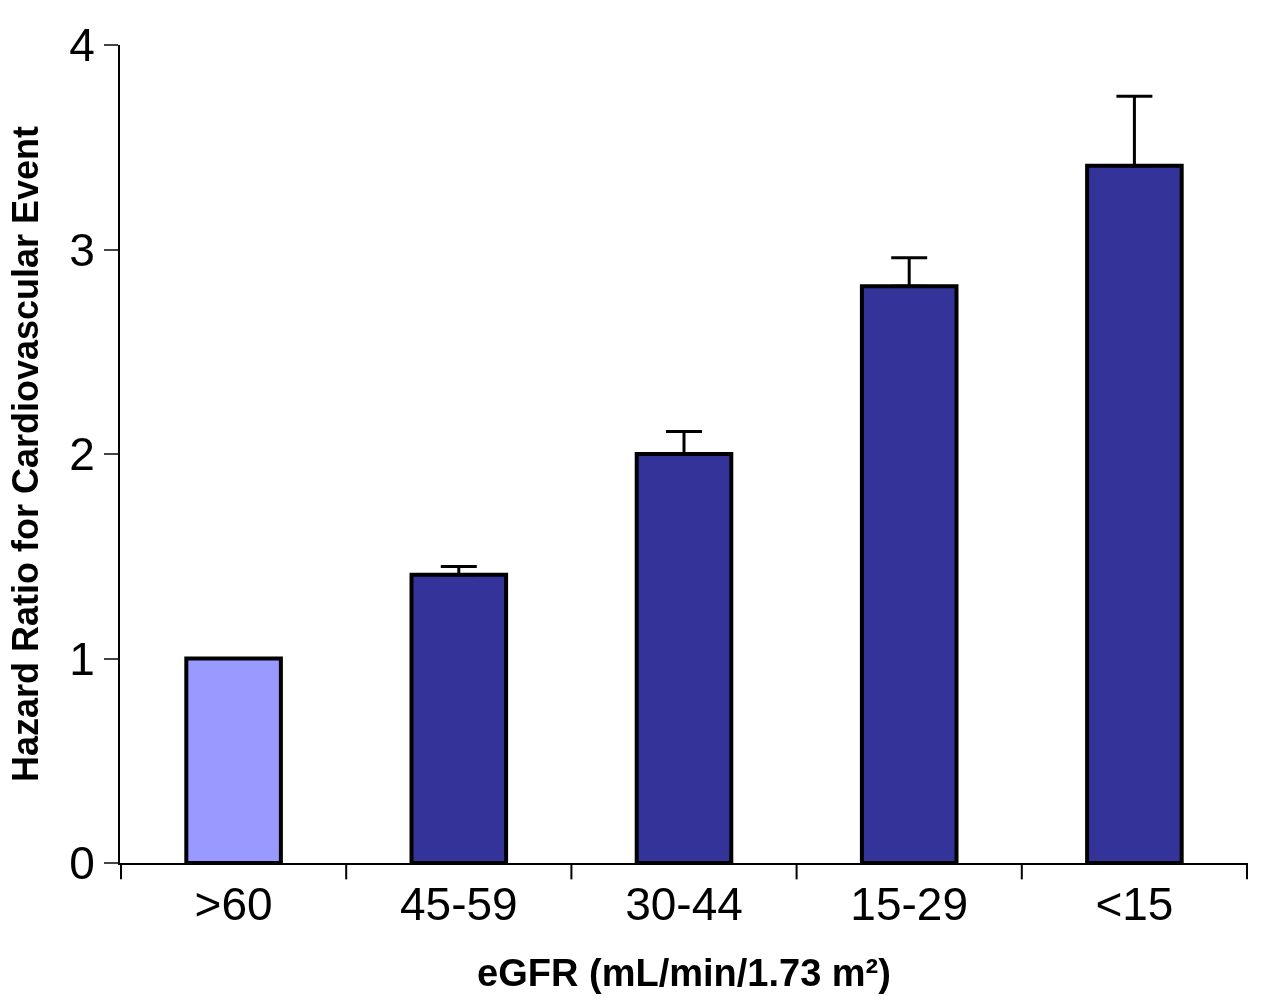 Image resolution: width=1263 pixels, height=1003 pixels. Describe the element at coordinates (82, 45) in the screenshot. I see `y-tick-label: 4` at that location.